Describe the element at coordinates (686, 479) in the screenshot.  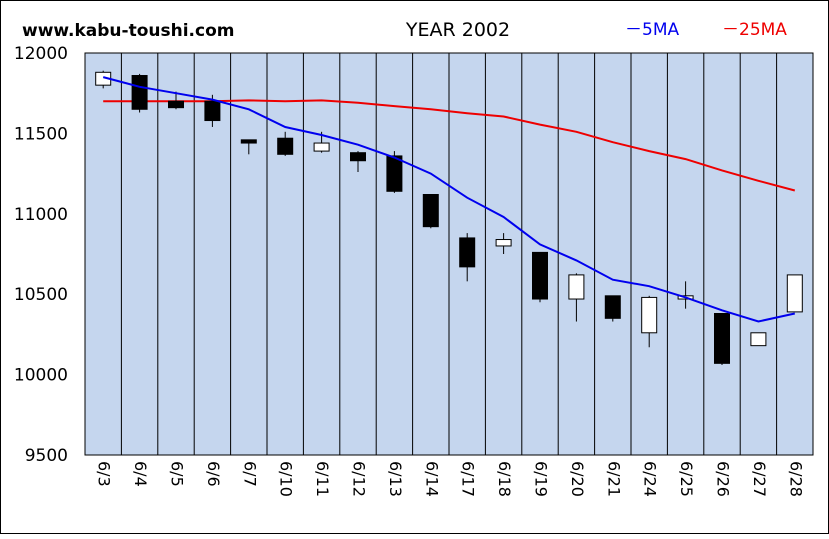
I see `x-tick-label: 6/25` at that location.